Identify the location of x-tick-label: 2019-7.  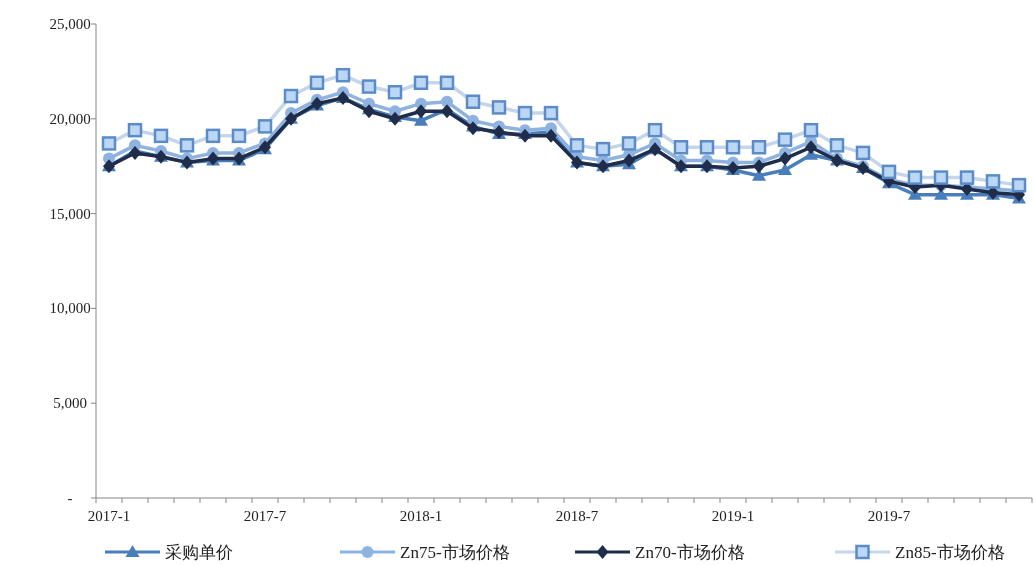
(889, 516).